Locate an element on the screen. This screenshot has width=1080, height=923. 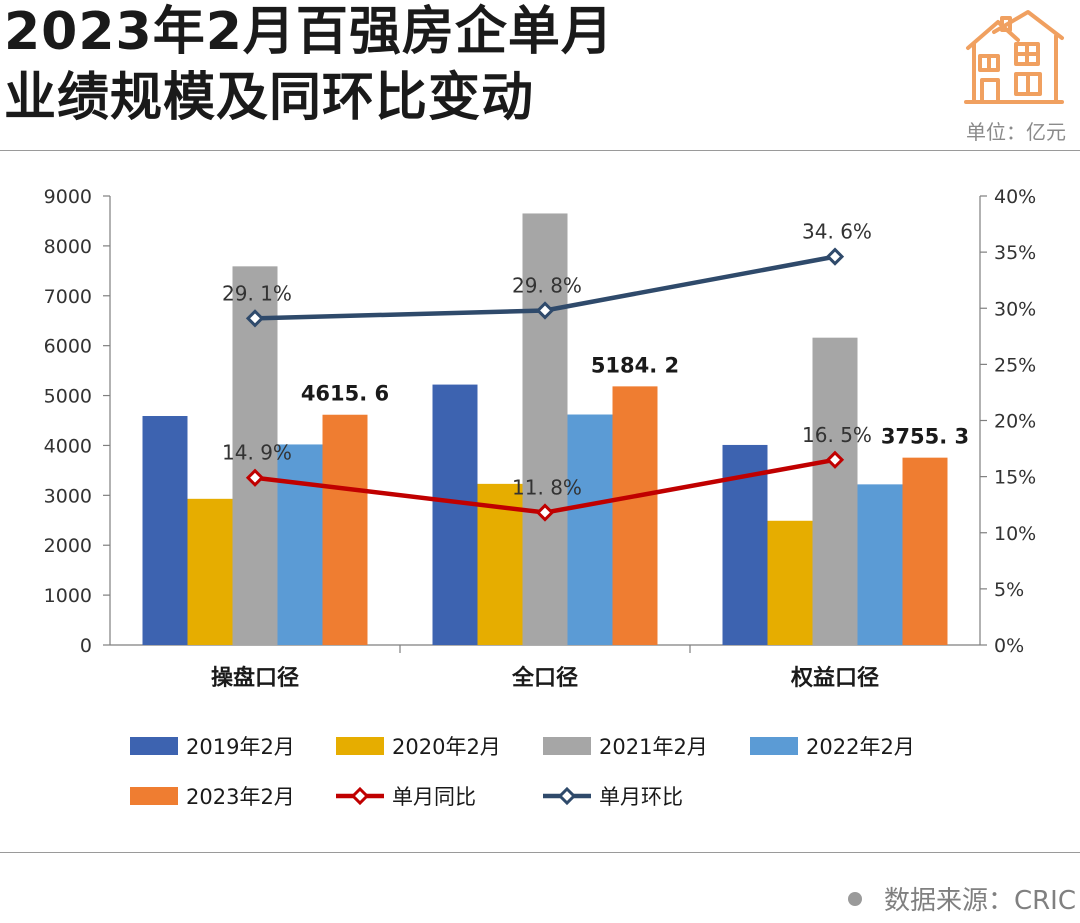
y2-tick-label: 35% is located at coordinates (1015, 253).